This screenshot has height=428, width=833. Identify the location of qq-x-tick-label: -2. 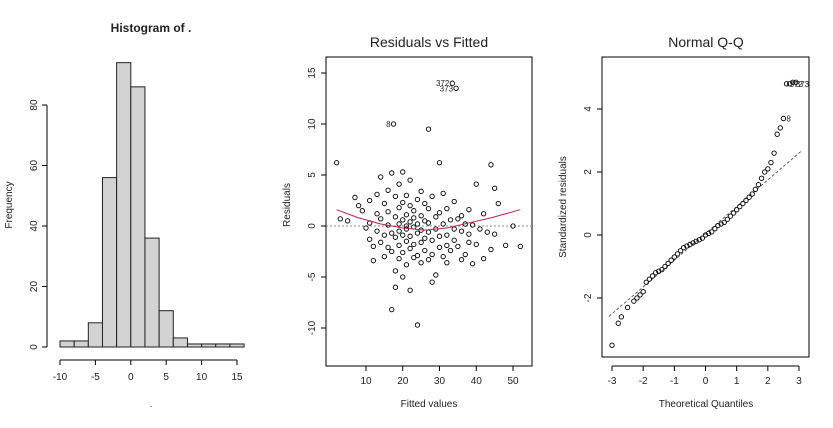
(643, 381).